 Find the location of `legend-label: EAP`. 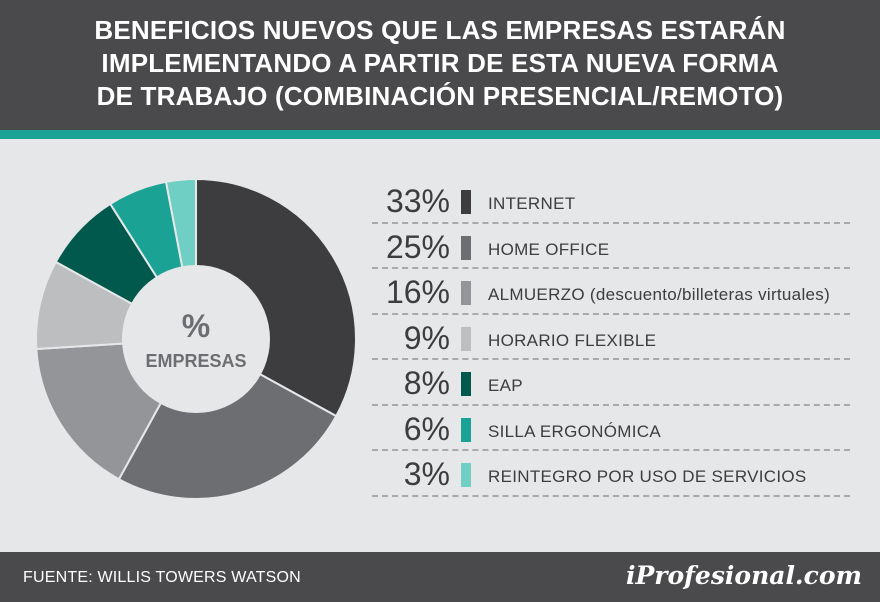

legend-label: EAP is located at coordinates (505, 385).